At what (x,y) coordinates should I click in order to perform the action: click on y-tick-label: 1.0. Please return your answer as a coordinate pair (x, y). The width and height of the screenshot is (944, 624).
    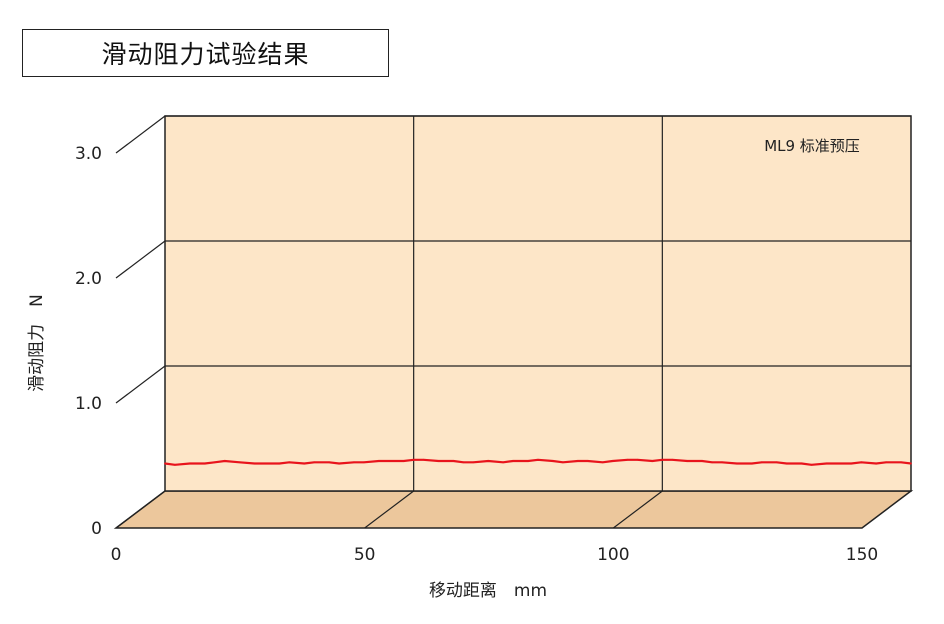
    Looking at the image, I should click on (88, 404).